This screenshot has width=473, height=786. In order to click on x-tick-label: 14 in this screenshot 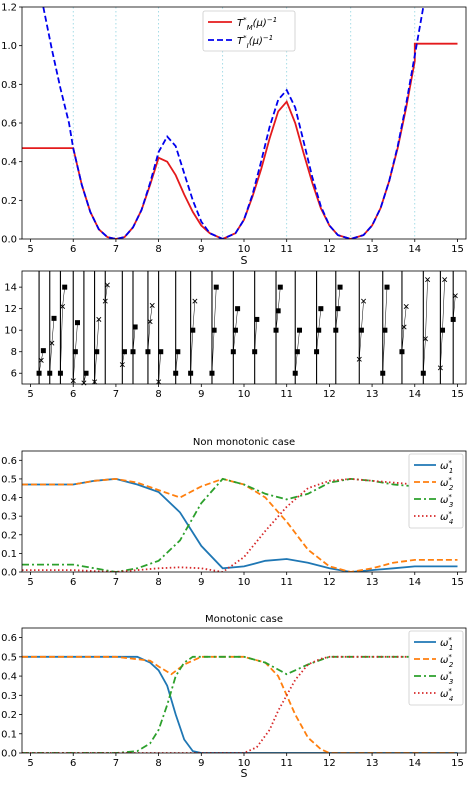, I will do `click(414, 763)`.